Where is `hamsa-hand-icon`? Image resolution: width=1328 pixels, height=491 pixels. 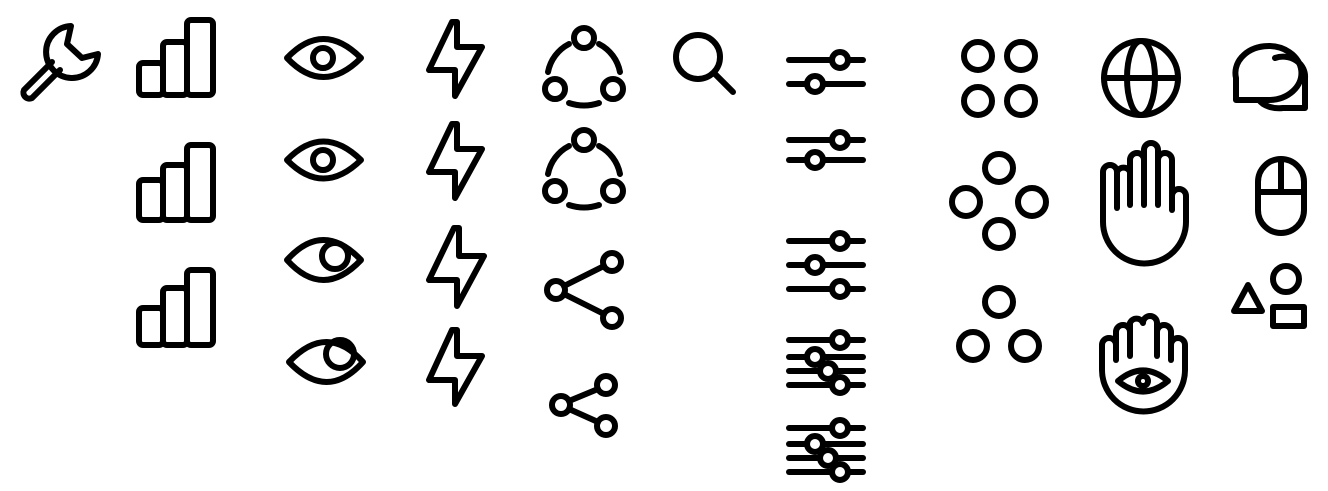 hamsa-hand-icon is located at coordinates (1143, 364).